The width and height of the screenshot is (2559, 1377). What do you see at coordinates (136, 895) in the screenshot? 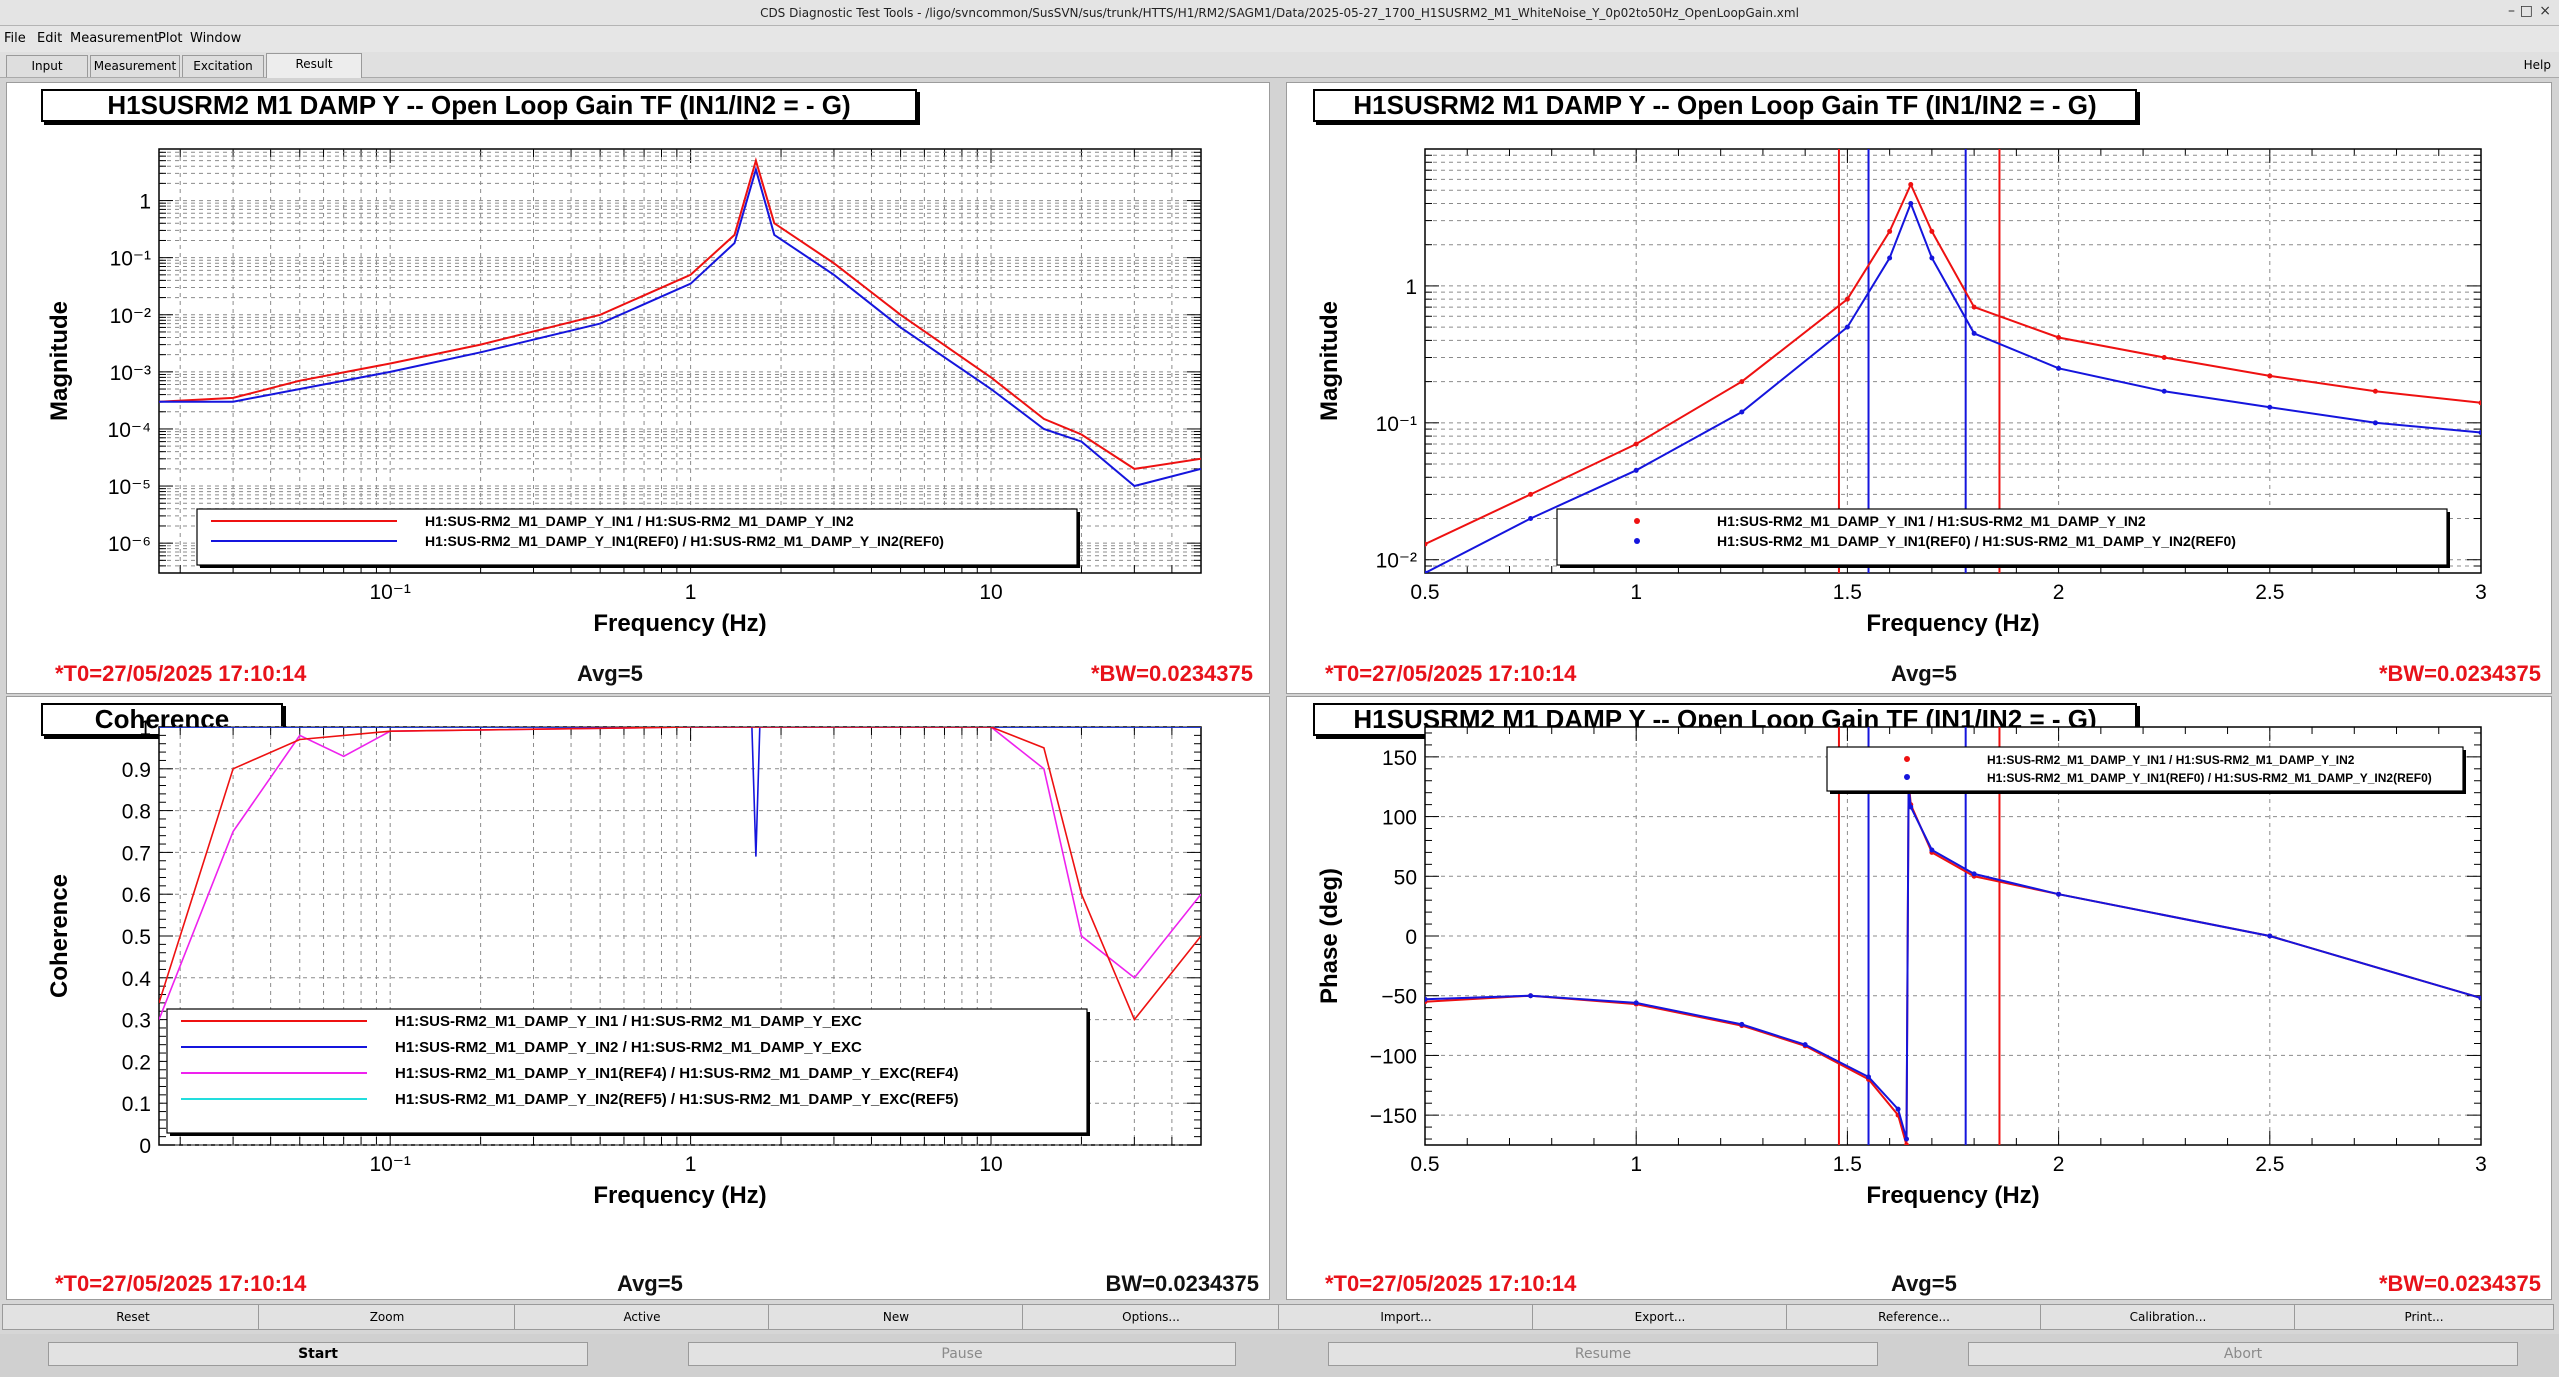
I see `y-tick-label: 0.6` at bounding box center [136, 895].